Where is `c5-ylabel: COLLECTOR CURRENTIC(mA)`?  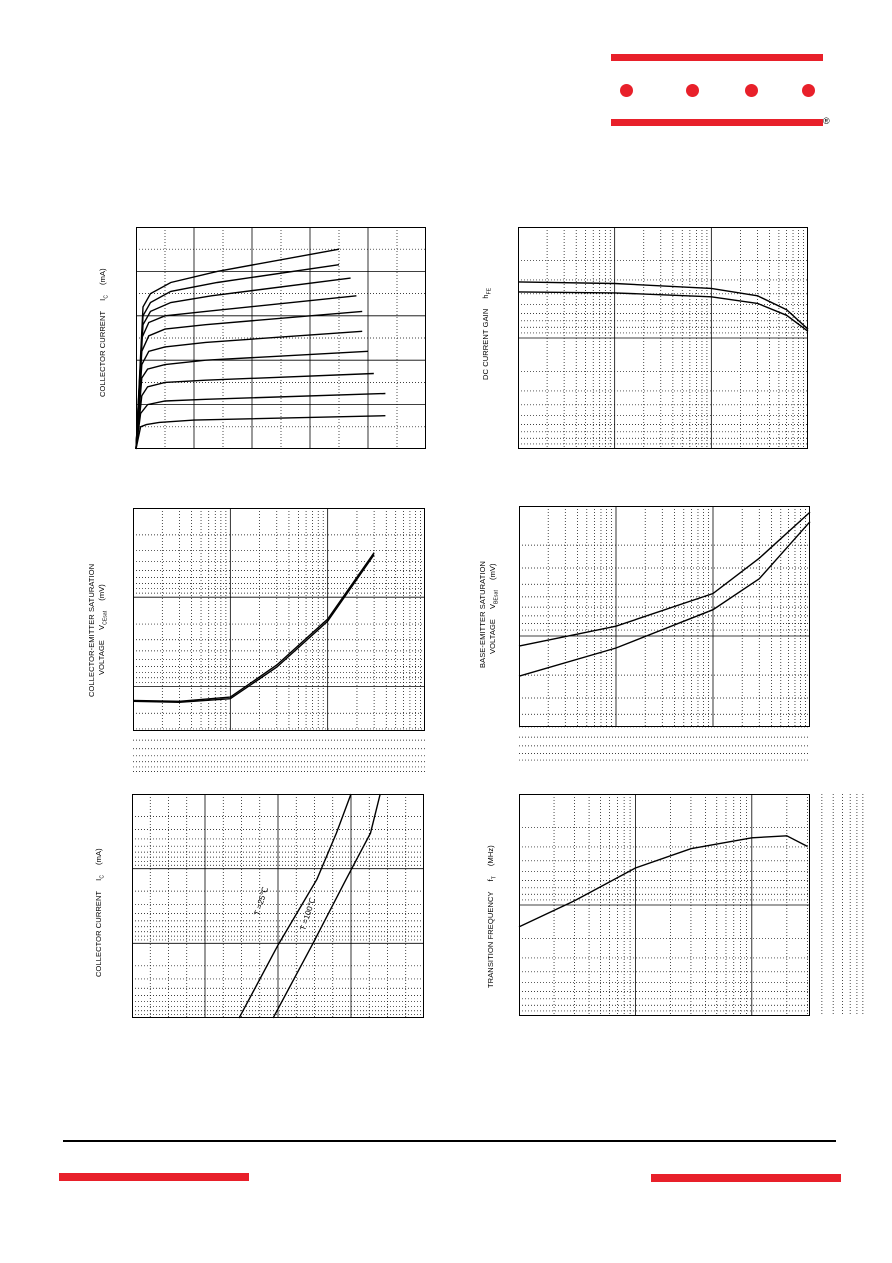 c5-ylabel: COLLECTOR CURRENTIC(mA) is located at coordinates (100, 912).